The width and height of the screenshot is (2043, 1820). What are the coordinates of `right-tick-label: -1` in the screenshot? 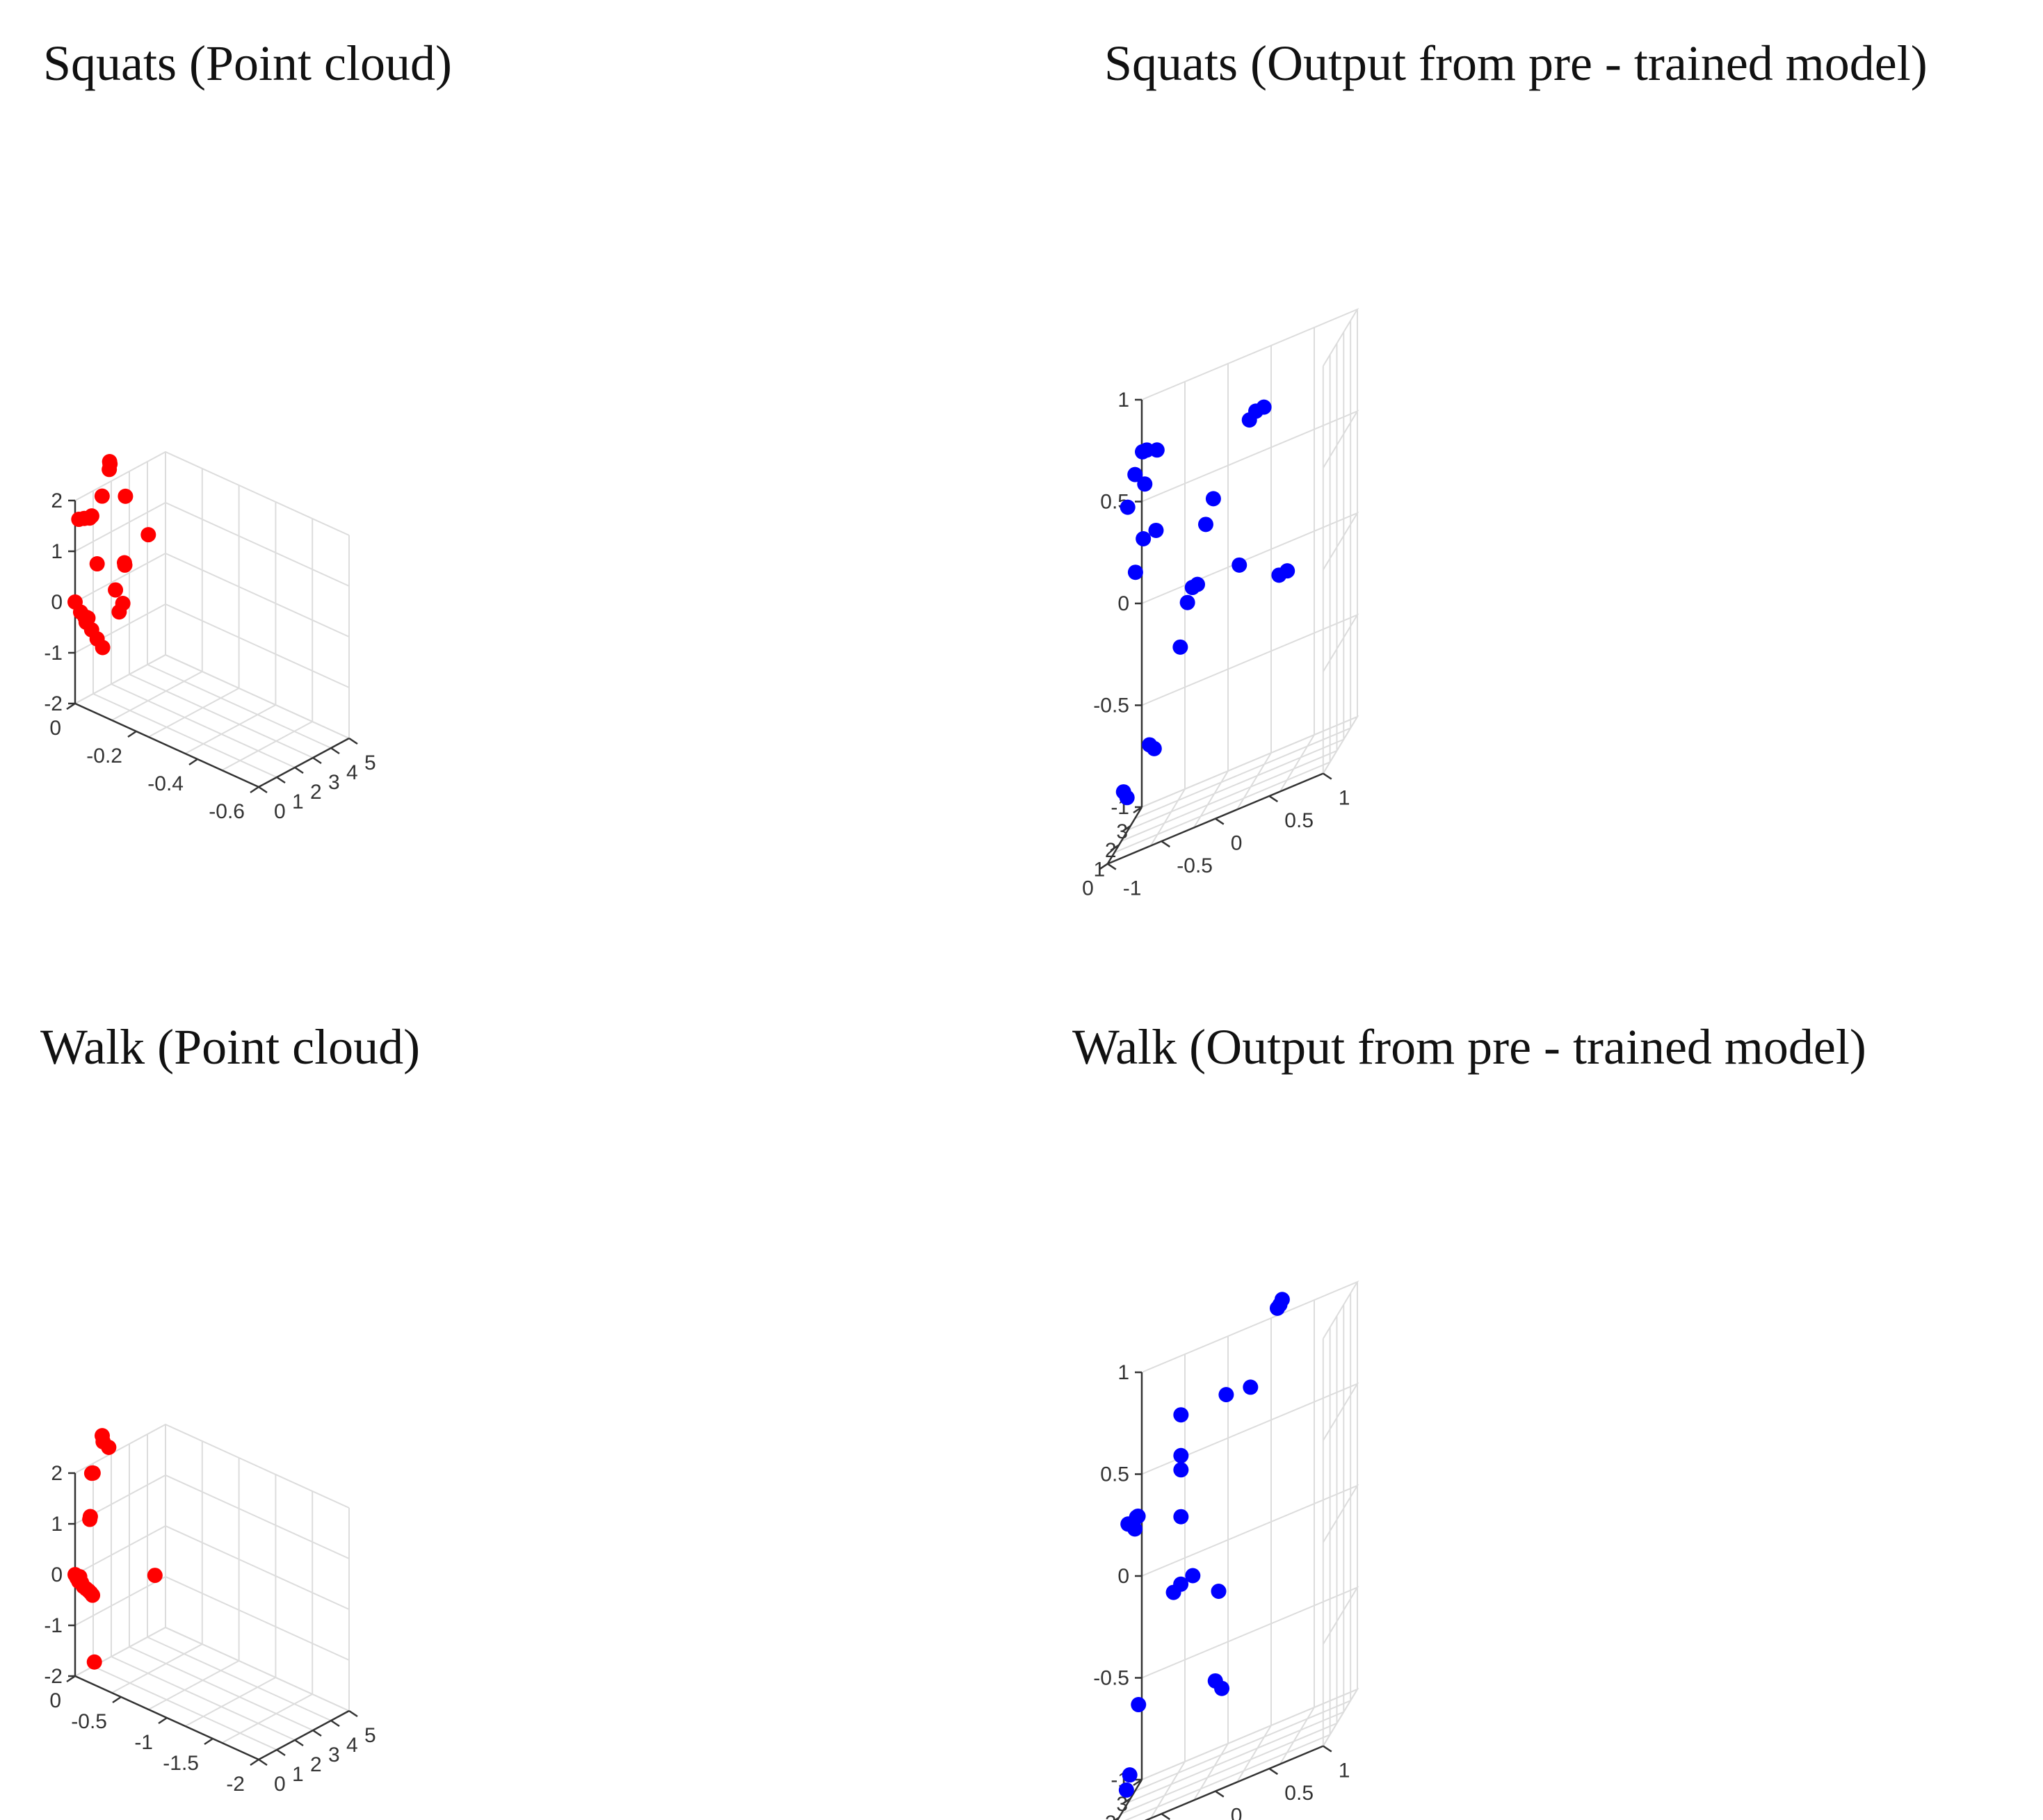 It's located at (1132, 888).